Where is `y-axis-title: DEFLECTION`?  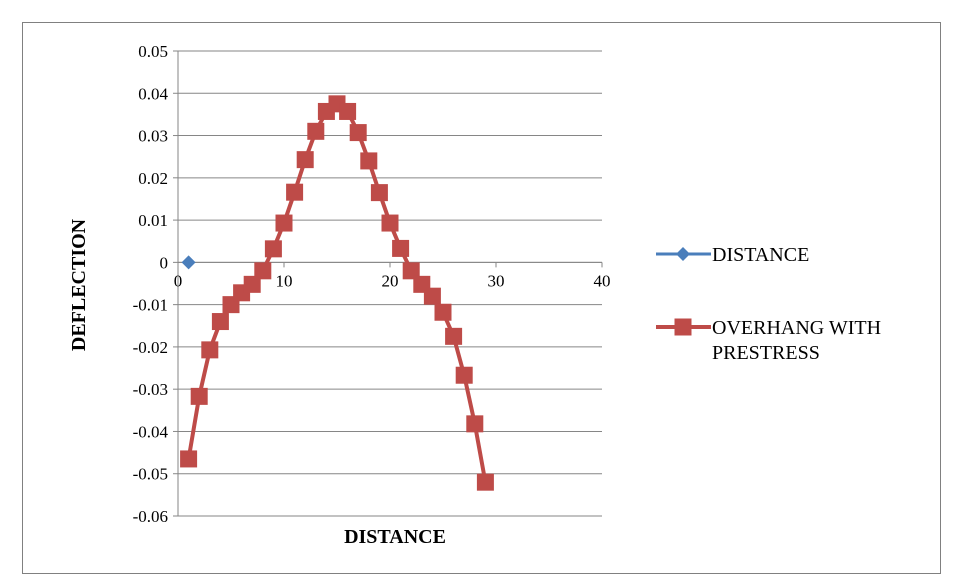
y-axis-title: DEFLECTION is located at coordinates (79, 284).